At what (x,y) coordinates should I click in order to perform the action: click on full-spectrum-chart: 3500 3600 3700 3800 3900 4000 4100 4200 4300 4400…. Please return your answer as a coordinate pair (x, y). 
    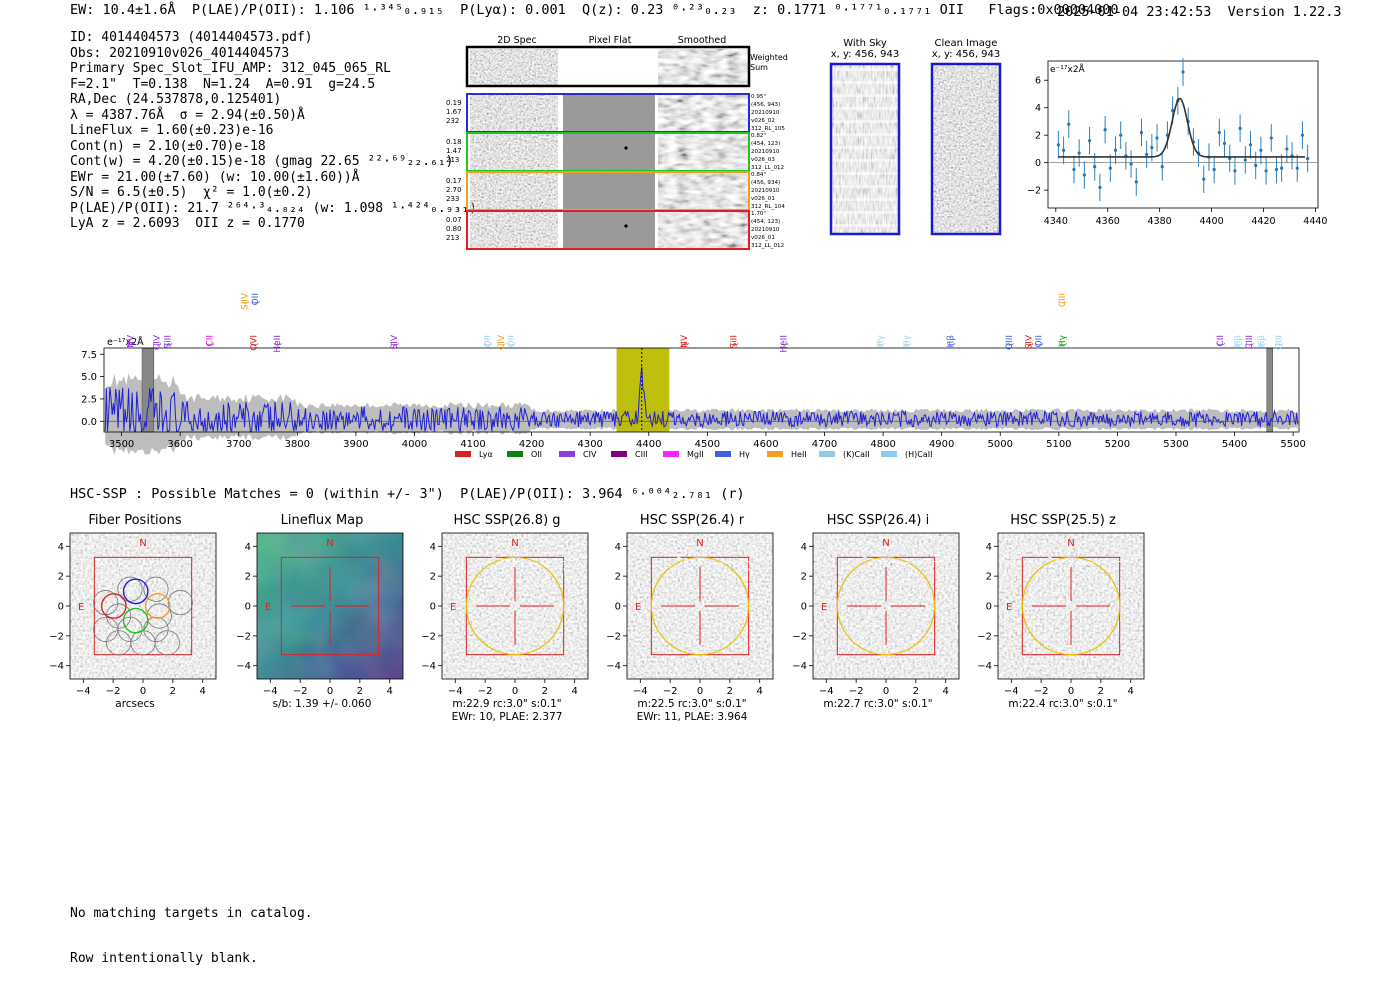
    Looking at the image, I should click on (693, 375).